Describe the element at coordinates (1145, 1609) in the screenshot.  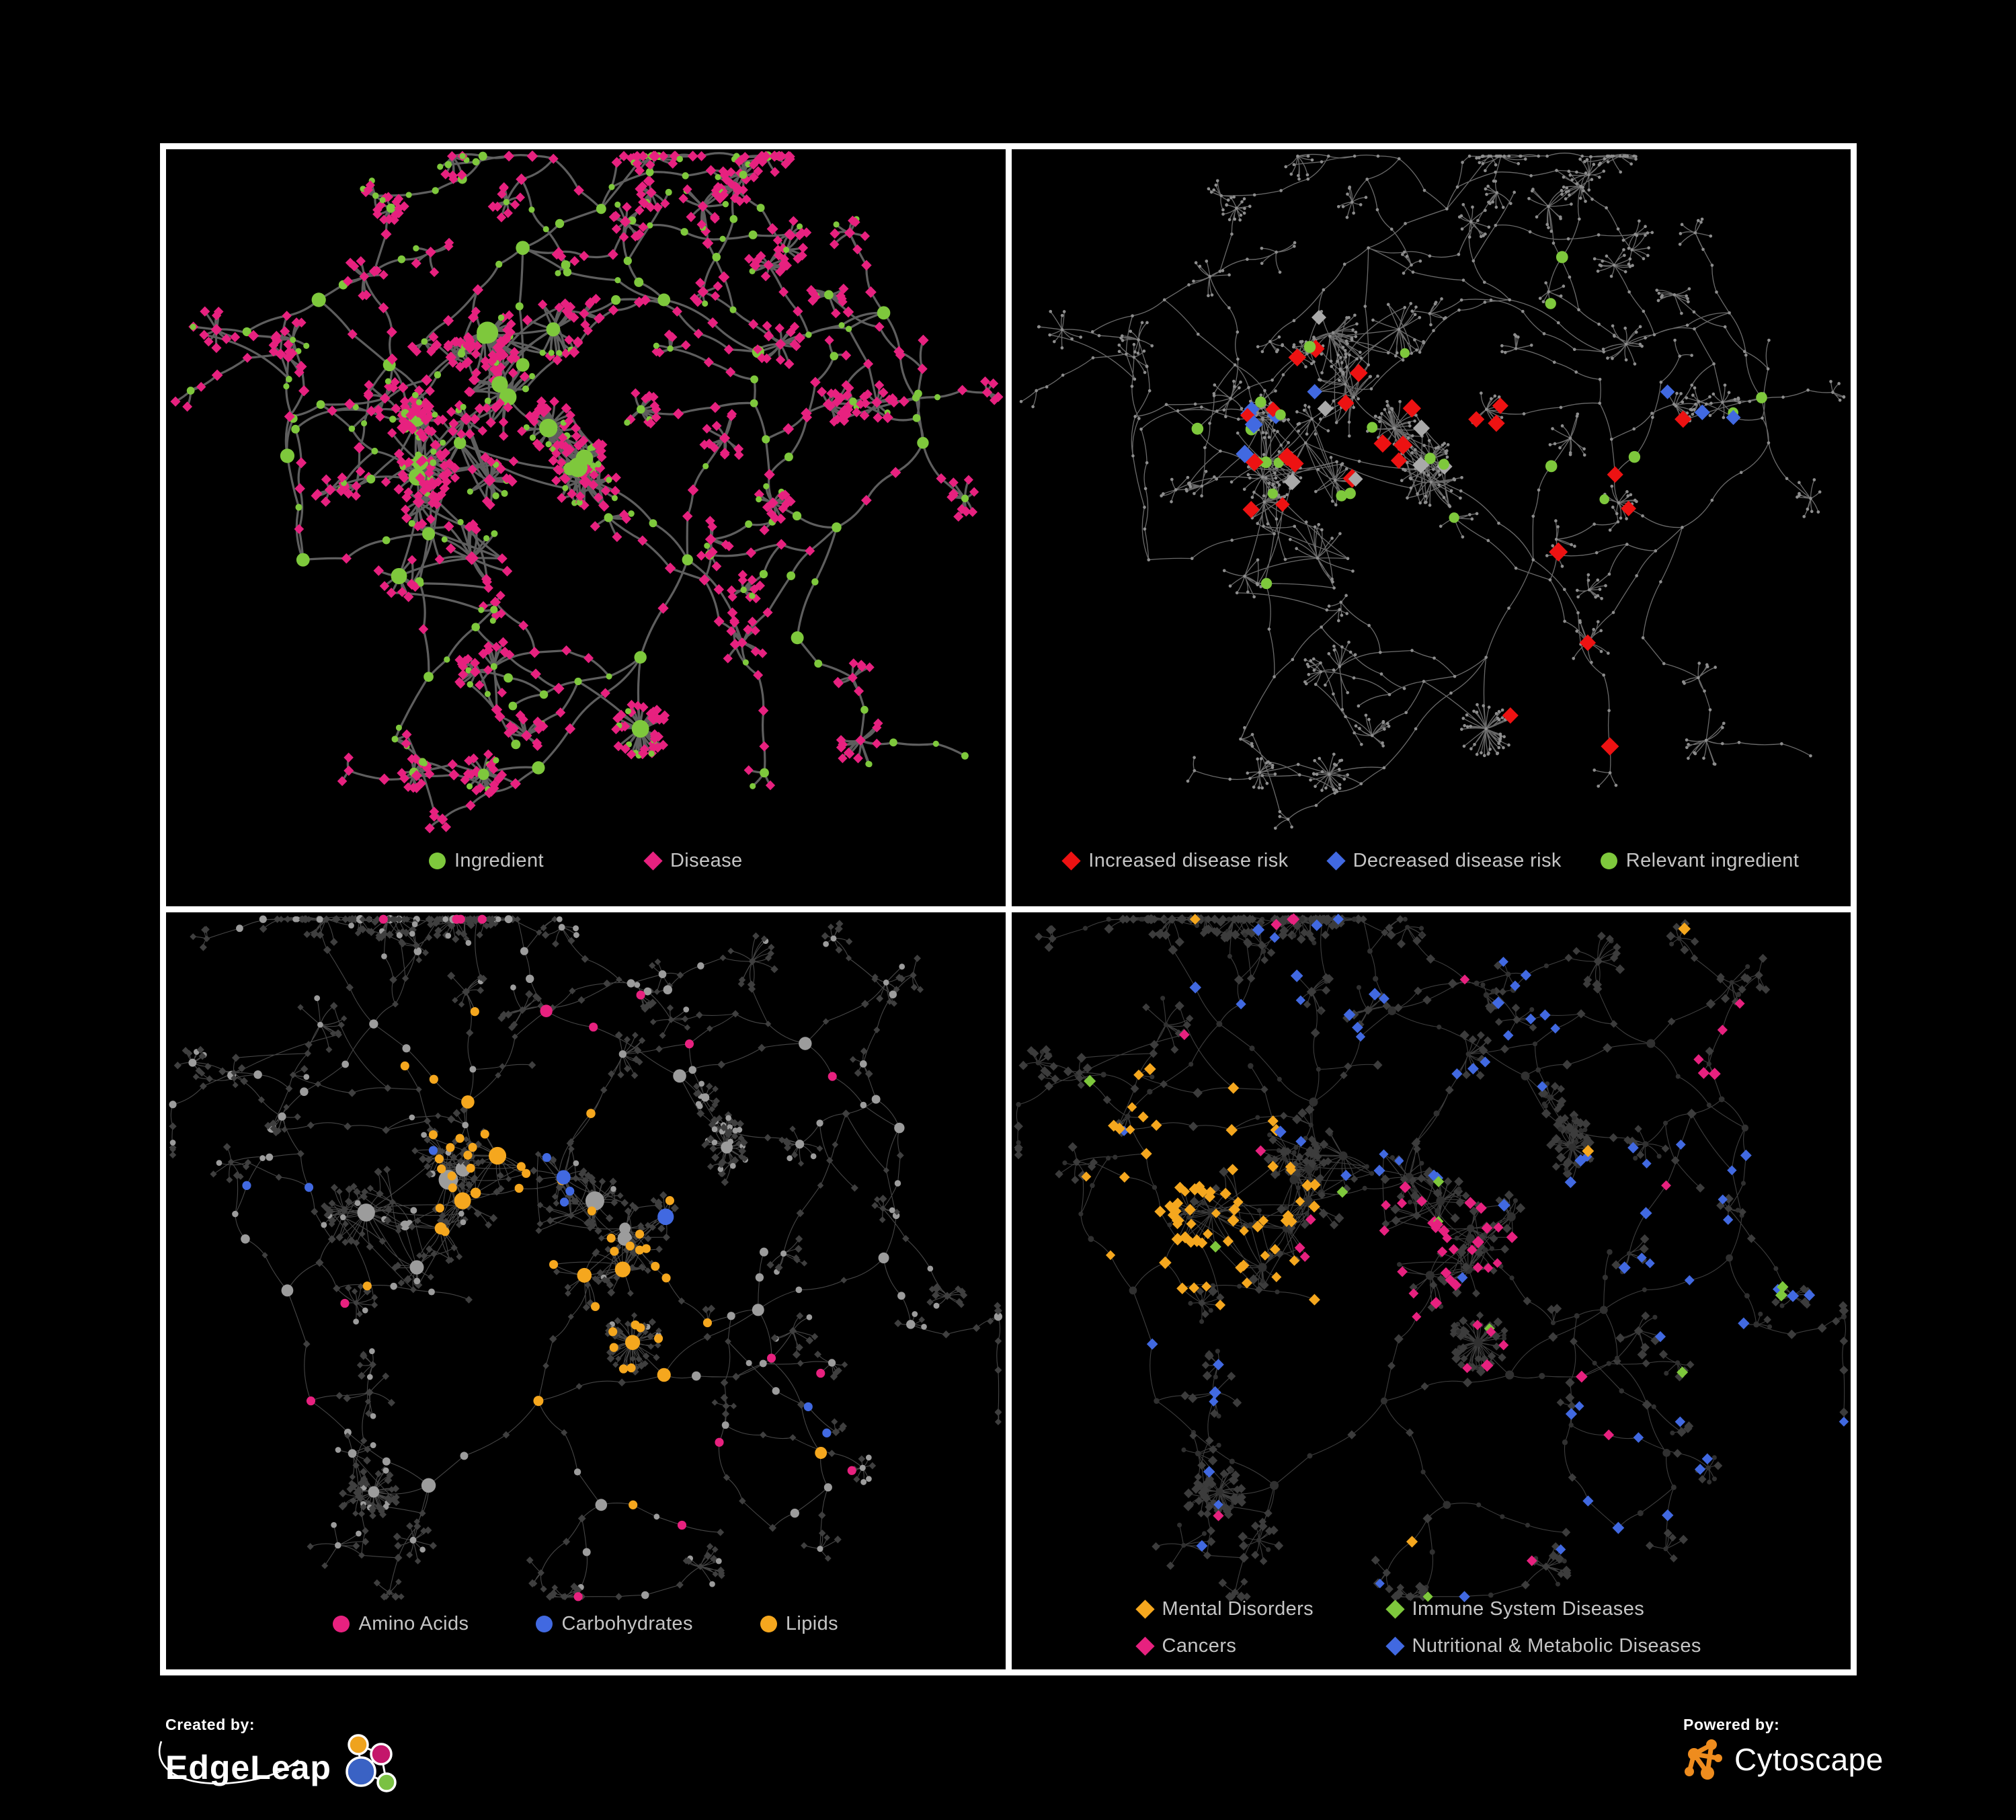
I see `mental-disorders-marker-icon` at that location.